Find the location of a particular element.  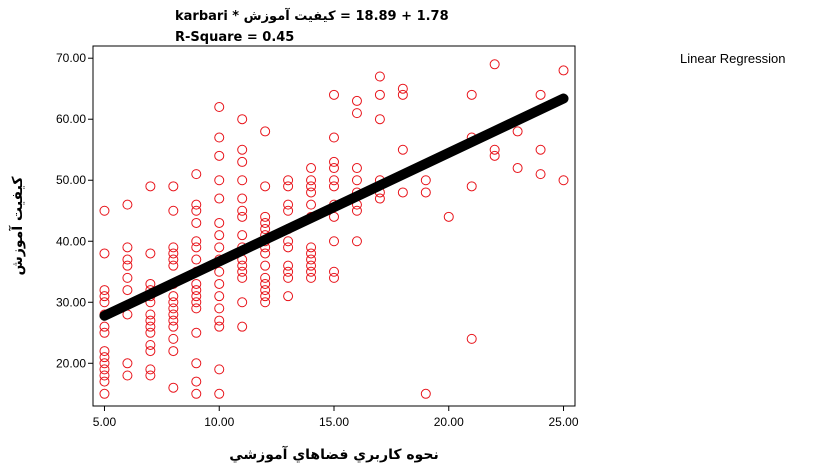

x-tick-label: 5.00 is located at coordinates (105, 422).